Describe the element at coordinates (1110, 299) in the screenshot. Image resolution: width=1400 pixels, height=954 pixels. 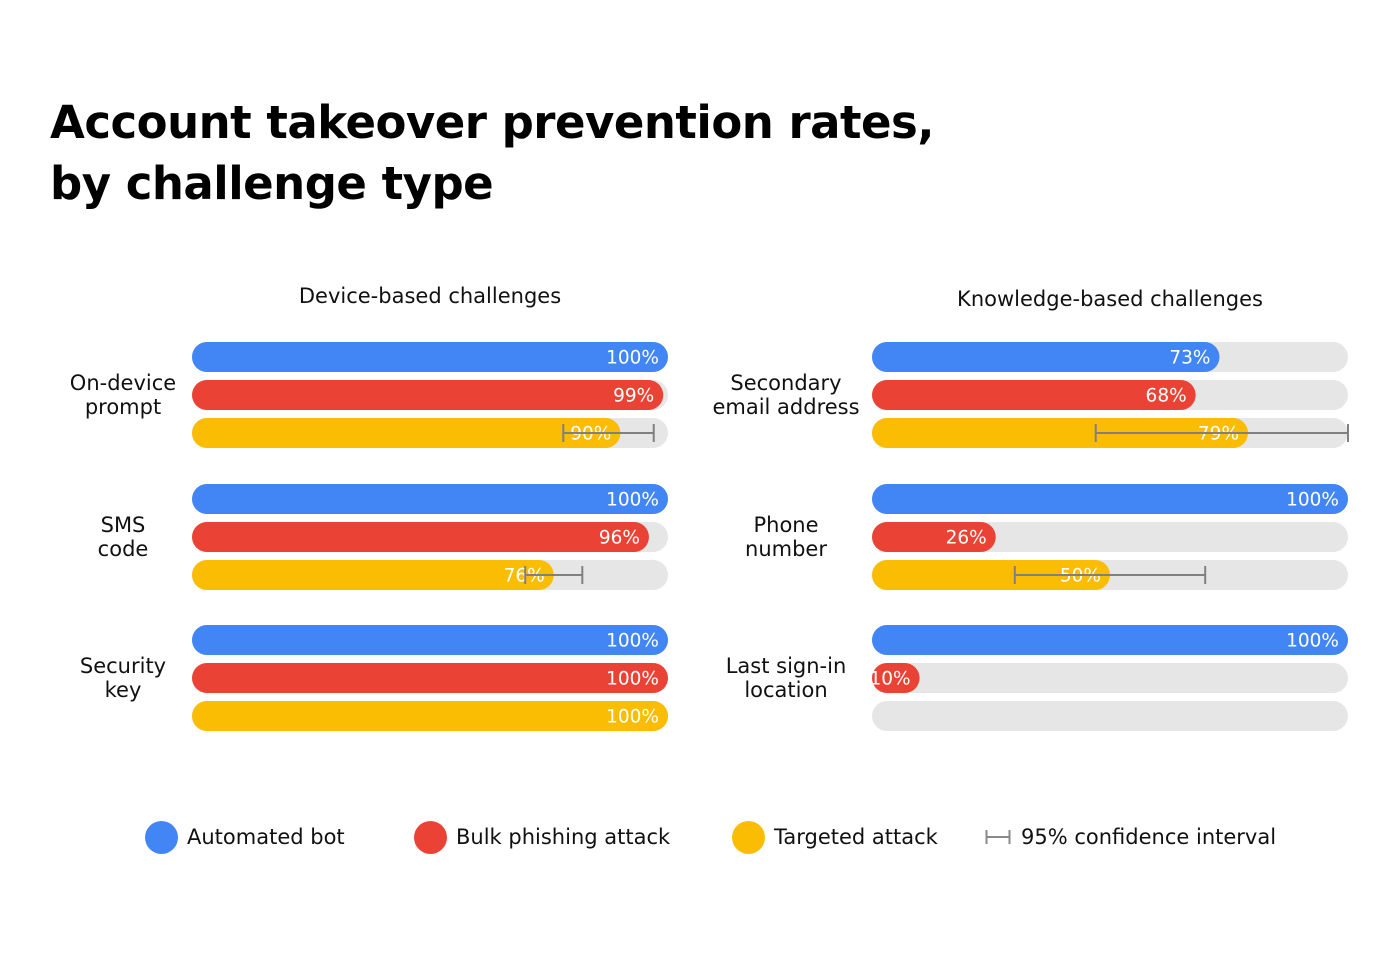
I see `panel-title: Knowledge-based challenges` at that location.